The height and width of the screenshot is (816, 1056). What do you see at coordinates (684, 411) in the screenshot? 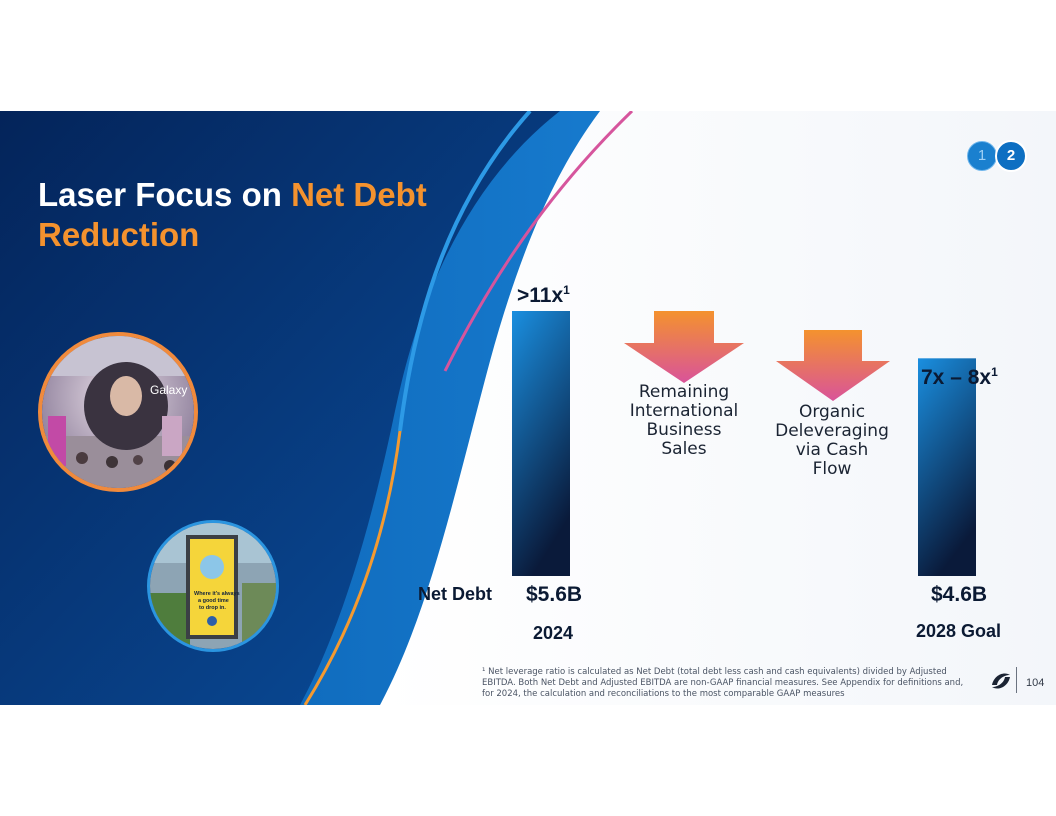
I see `step1-line: International` at bounding box center [684, 411].